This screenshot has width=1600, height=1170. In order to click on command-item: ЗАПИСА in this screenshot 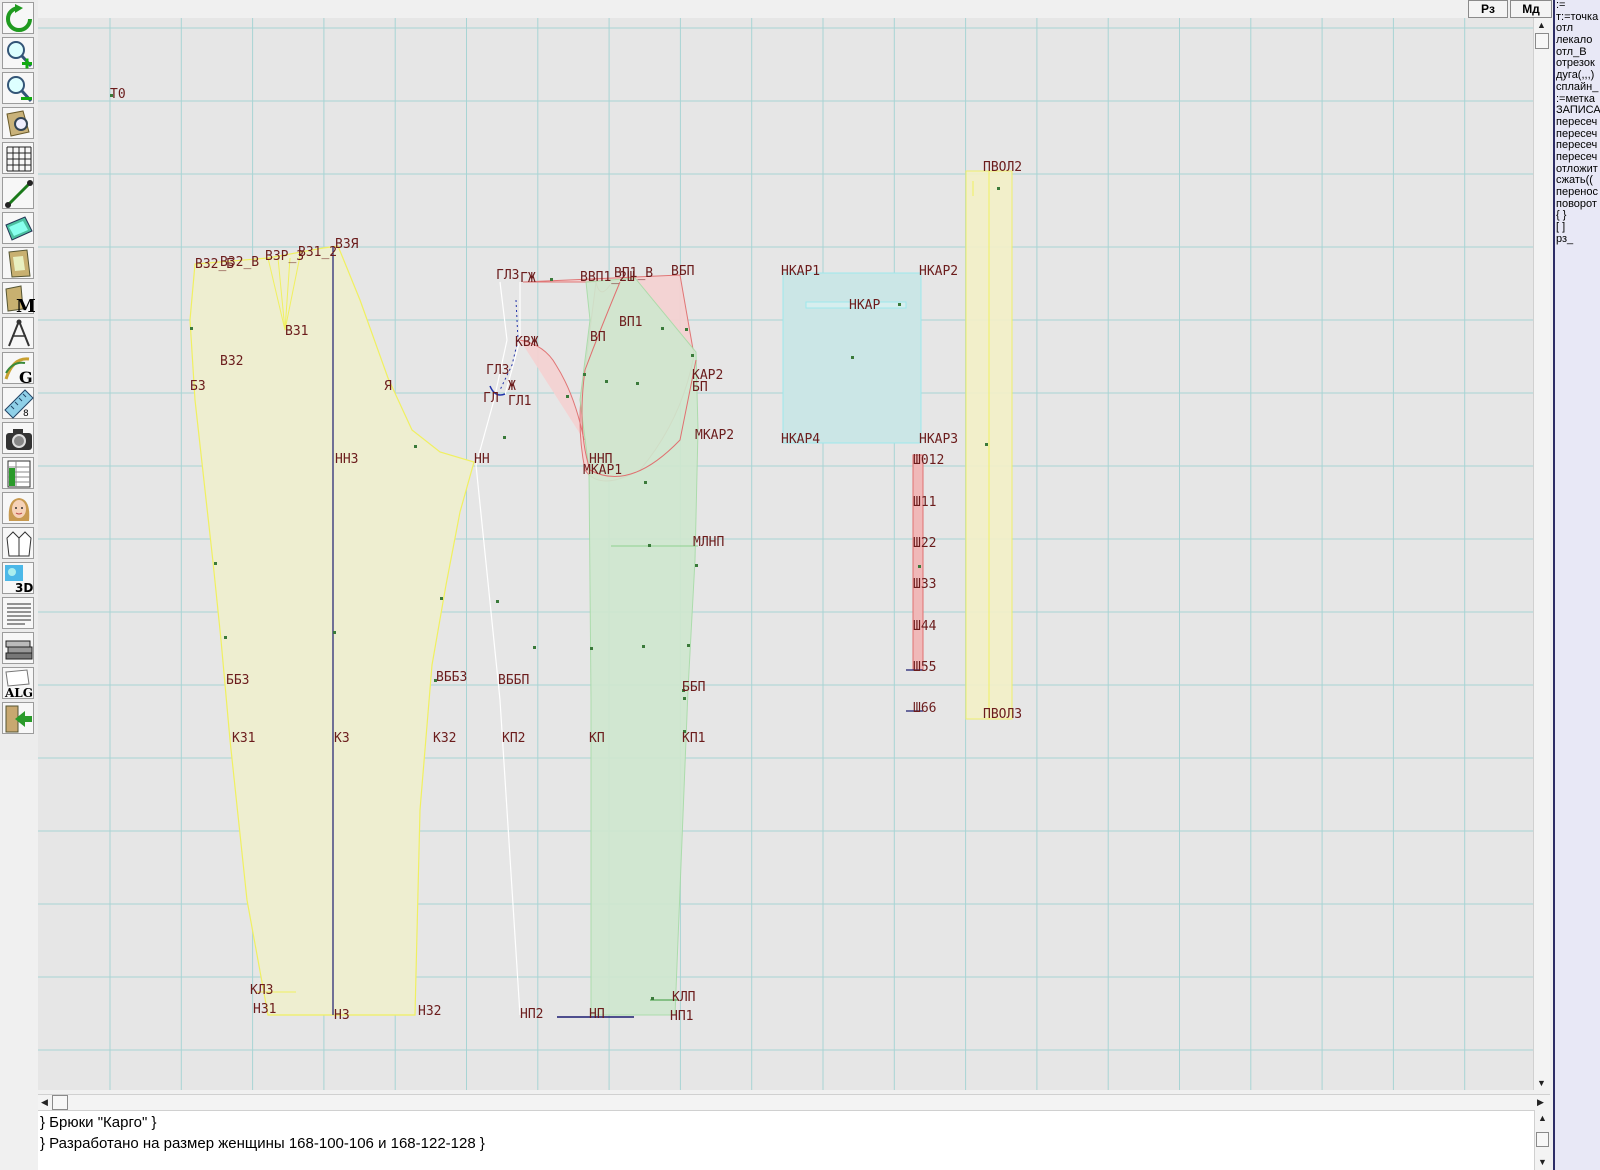, I will do `click(1578, 111)`.